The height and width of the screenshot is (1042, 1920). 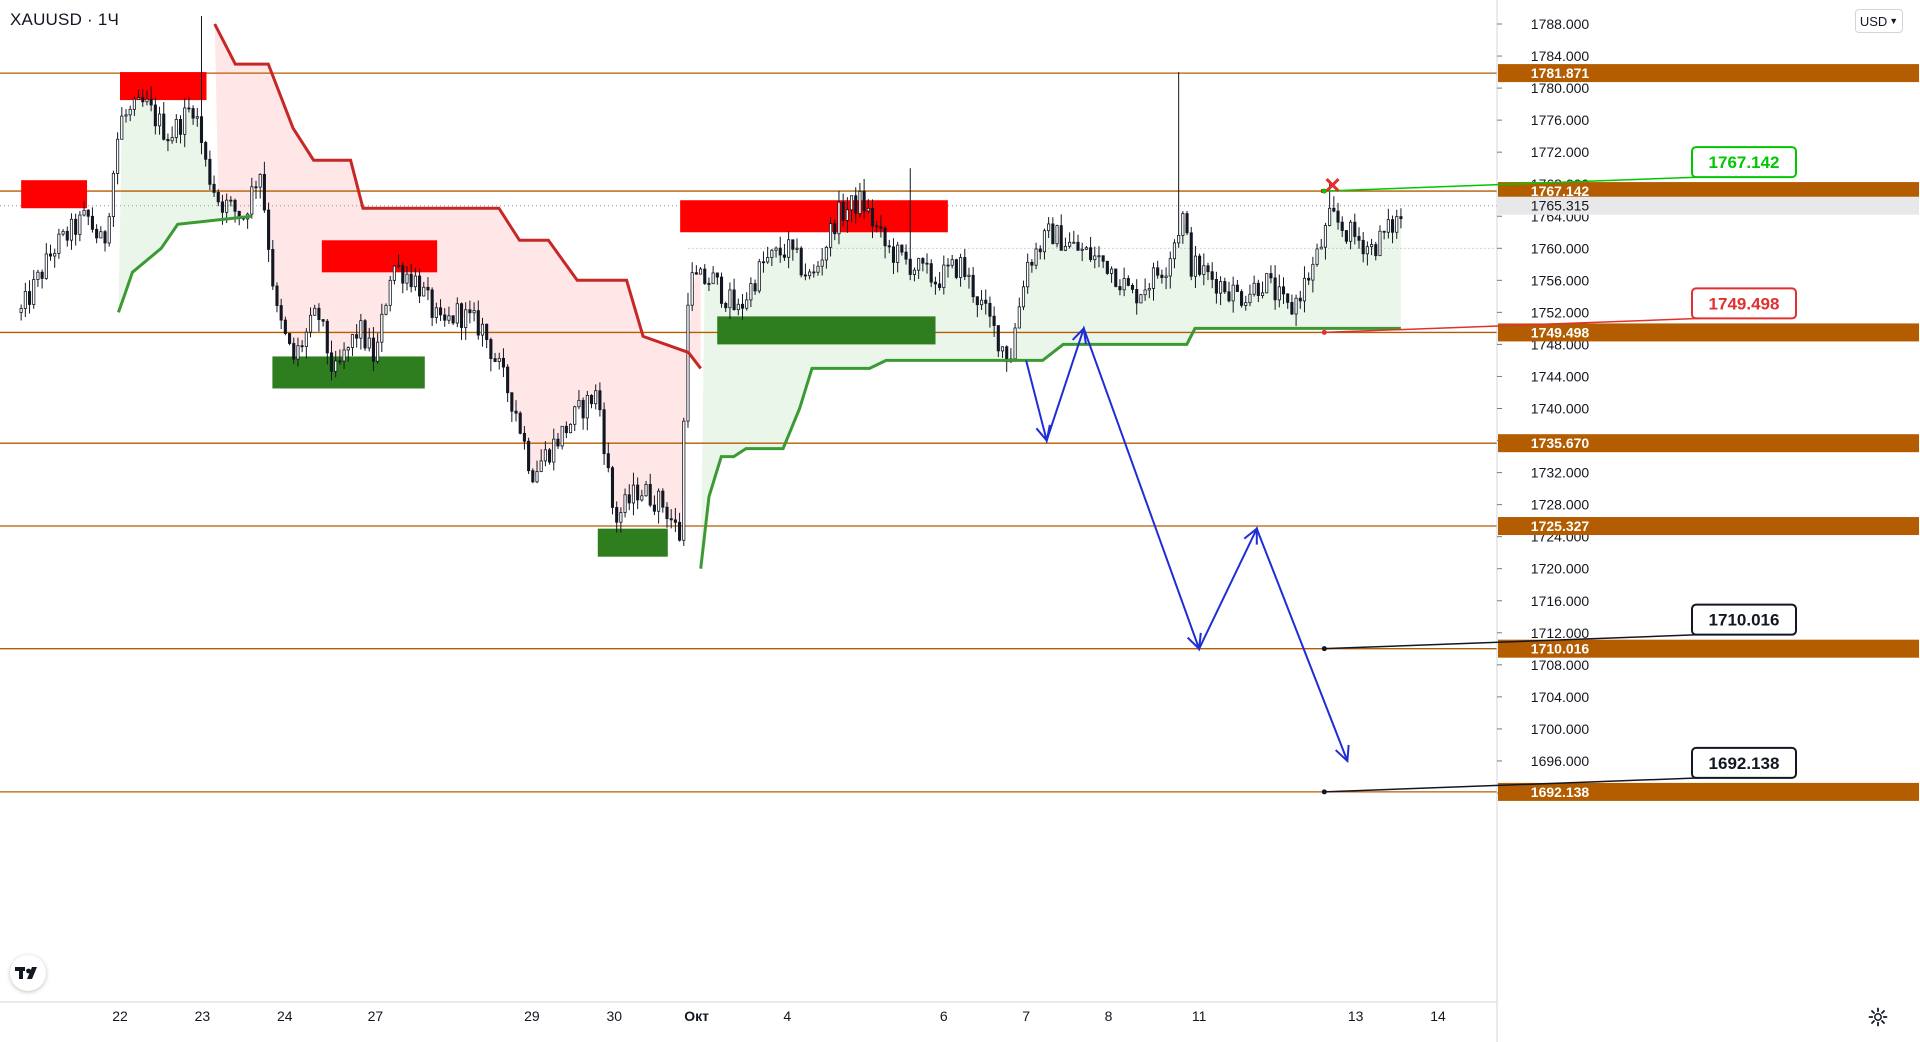 I want to click on callout-box, so click(x=1744, y=762).